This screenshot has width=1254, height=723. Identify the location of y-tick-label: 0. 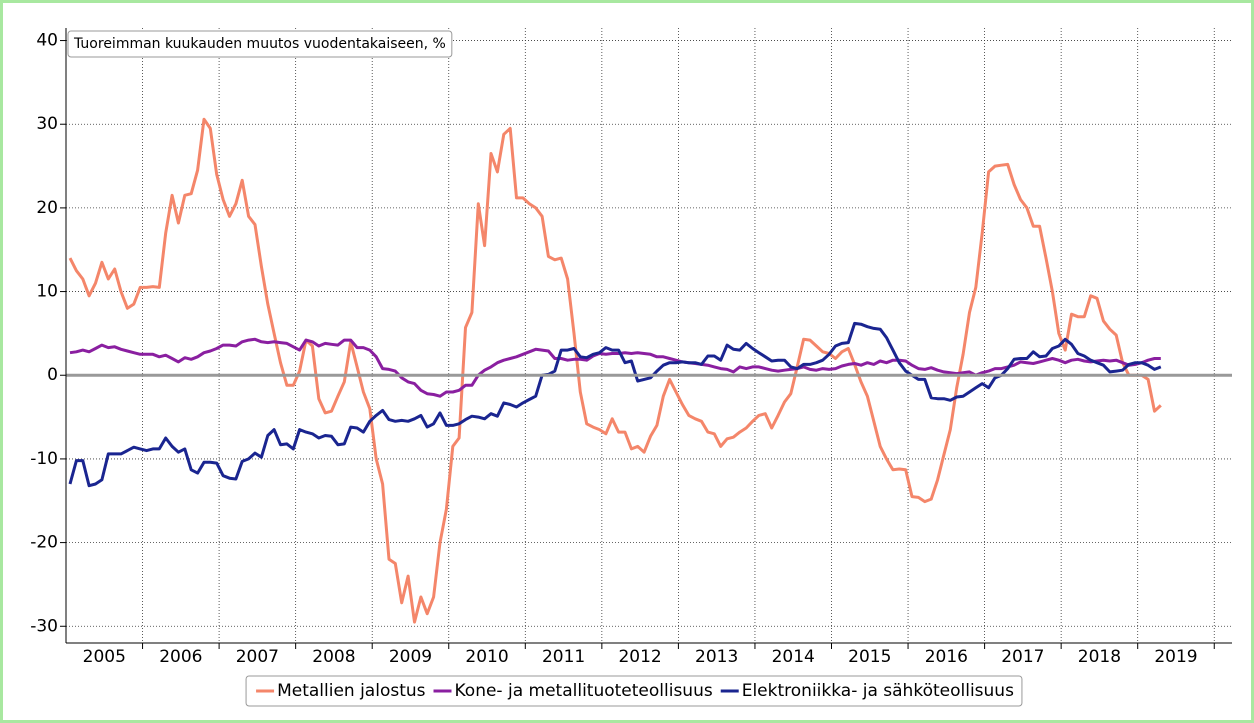
(52, 375).